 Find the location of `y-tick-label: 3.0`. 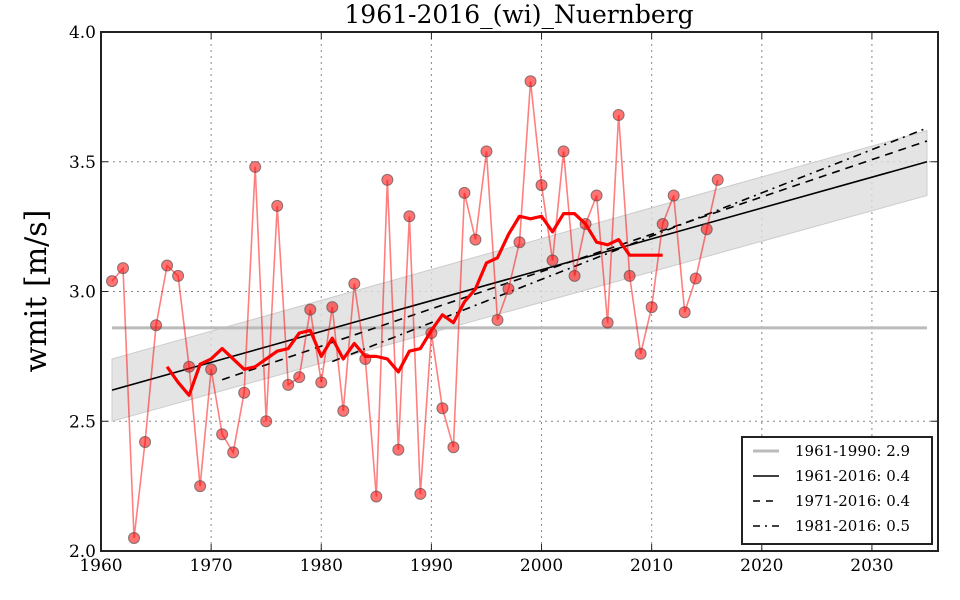

y-tick-label: 3.0 is located at coordinates (82, 293).